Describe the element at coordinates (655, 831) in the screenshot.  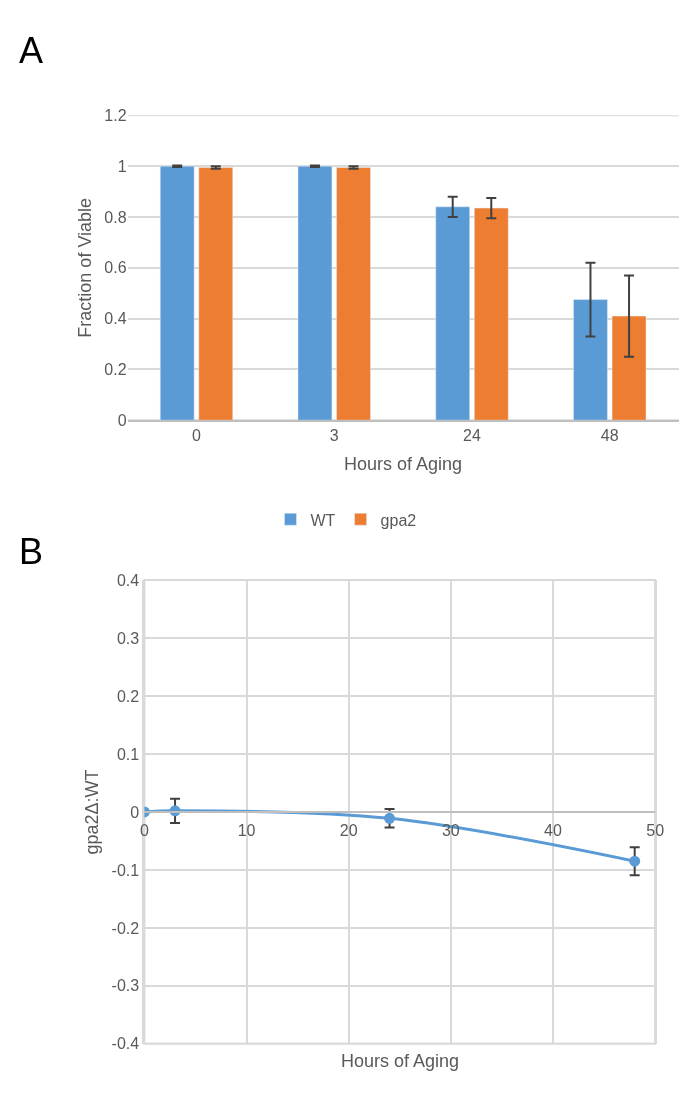
I see `x-tick-label: 50` at that location.